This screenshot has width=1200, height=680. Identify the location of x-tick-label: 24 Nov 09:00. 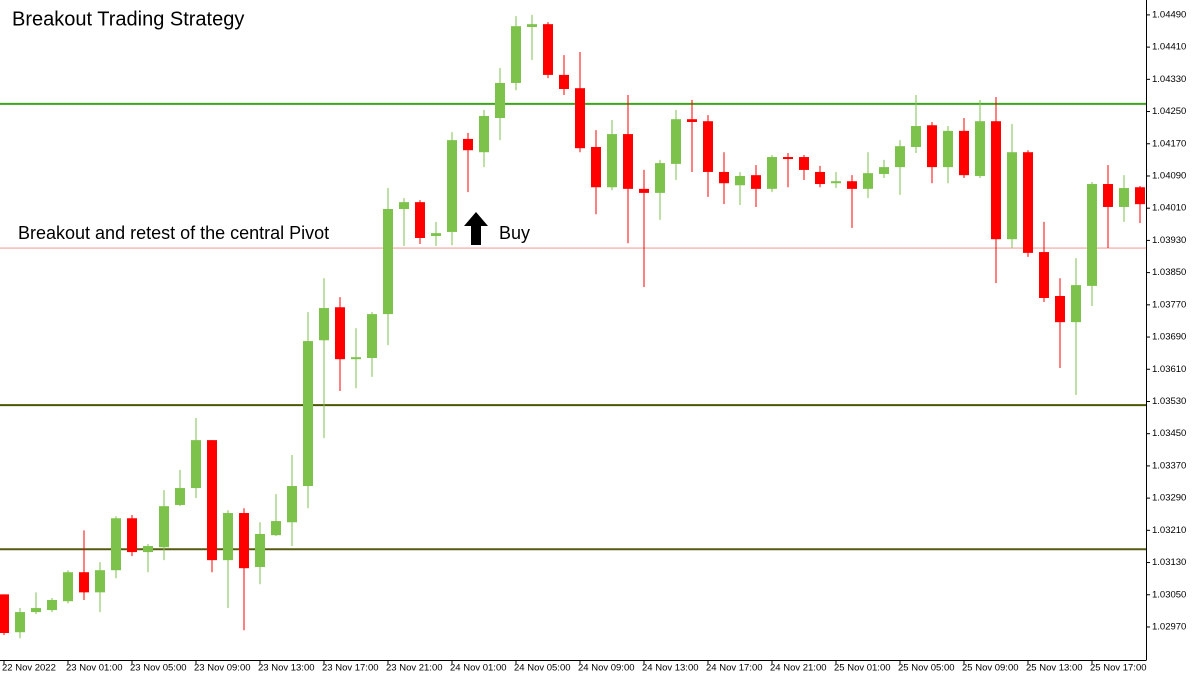
(606, 668).